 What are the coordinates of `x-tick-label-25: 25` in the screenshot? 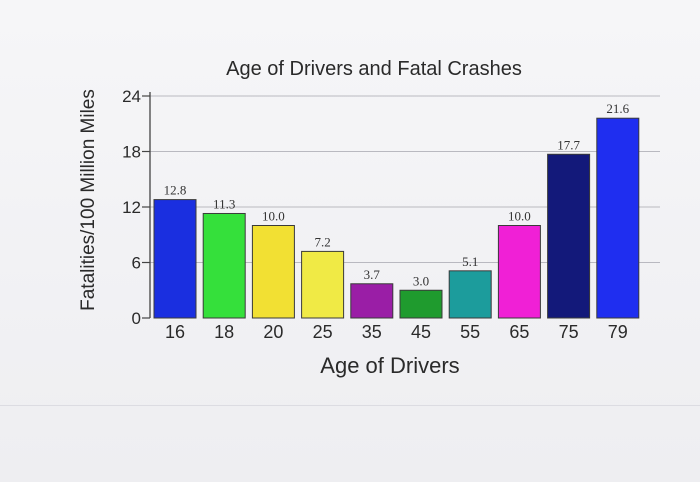 It's located at (323, 332).